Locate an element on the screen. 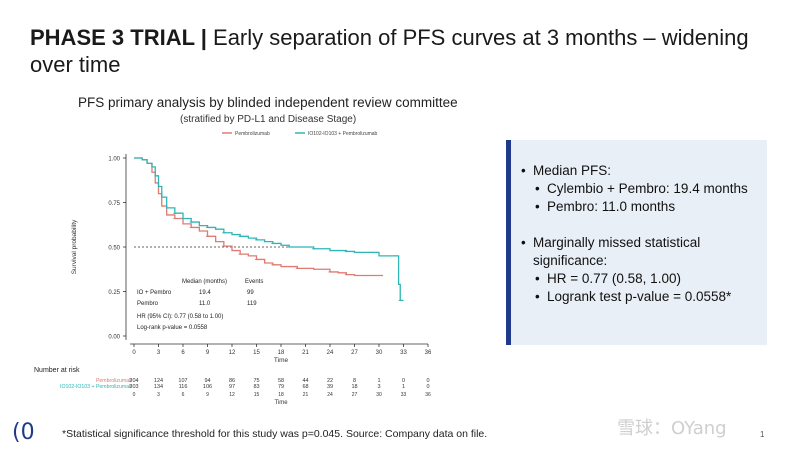  risk-time-label: 30 is located at coordinates (379, 395).